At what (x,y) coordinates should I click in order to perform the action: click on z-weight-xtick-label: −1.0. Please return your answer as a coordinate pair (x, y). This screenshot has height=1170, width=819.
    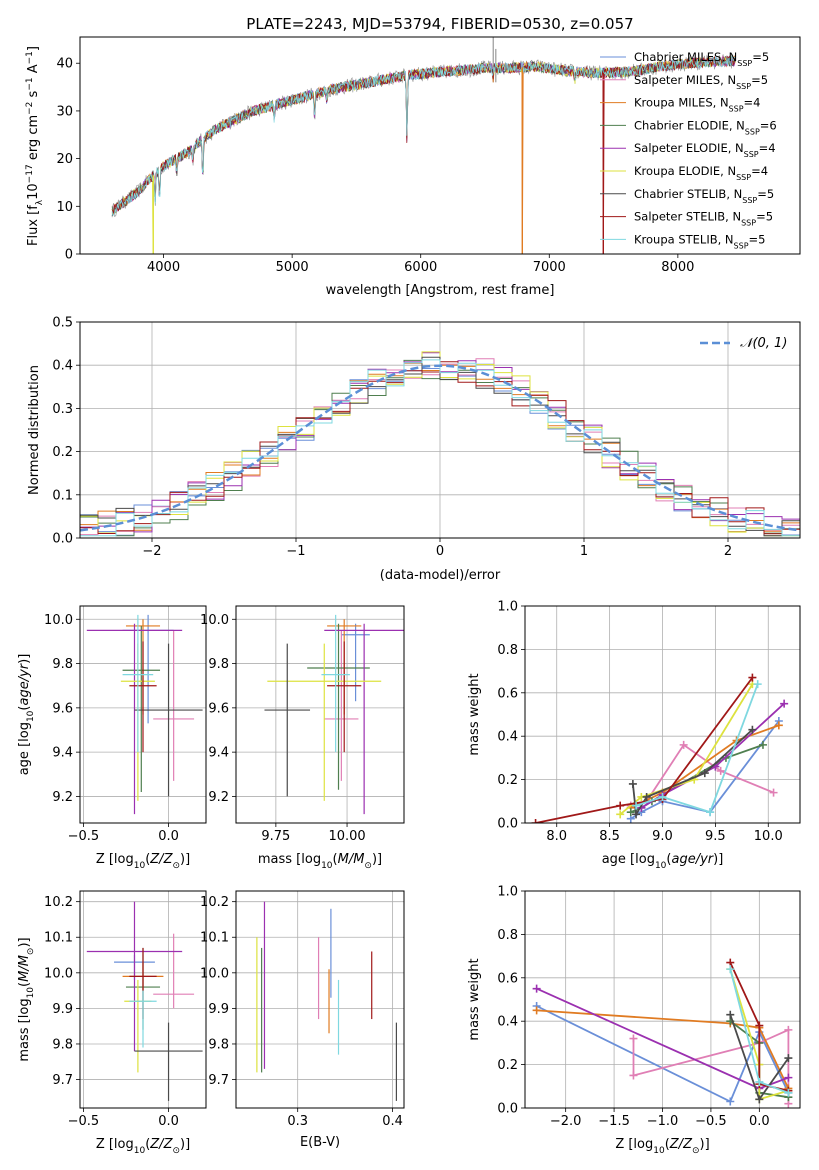
    Looking at the image, I should click on (663, 1121).